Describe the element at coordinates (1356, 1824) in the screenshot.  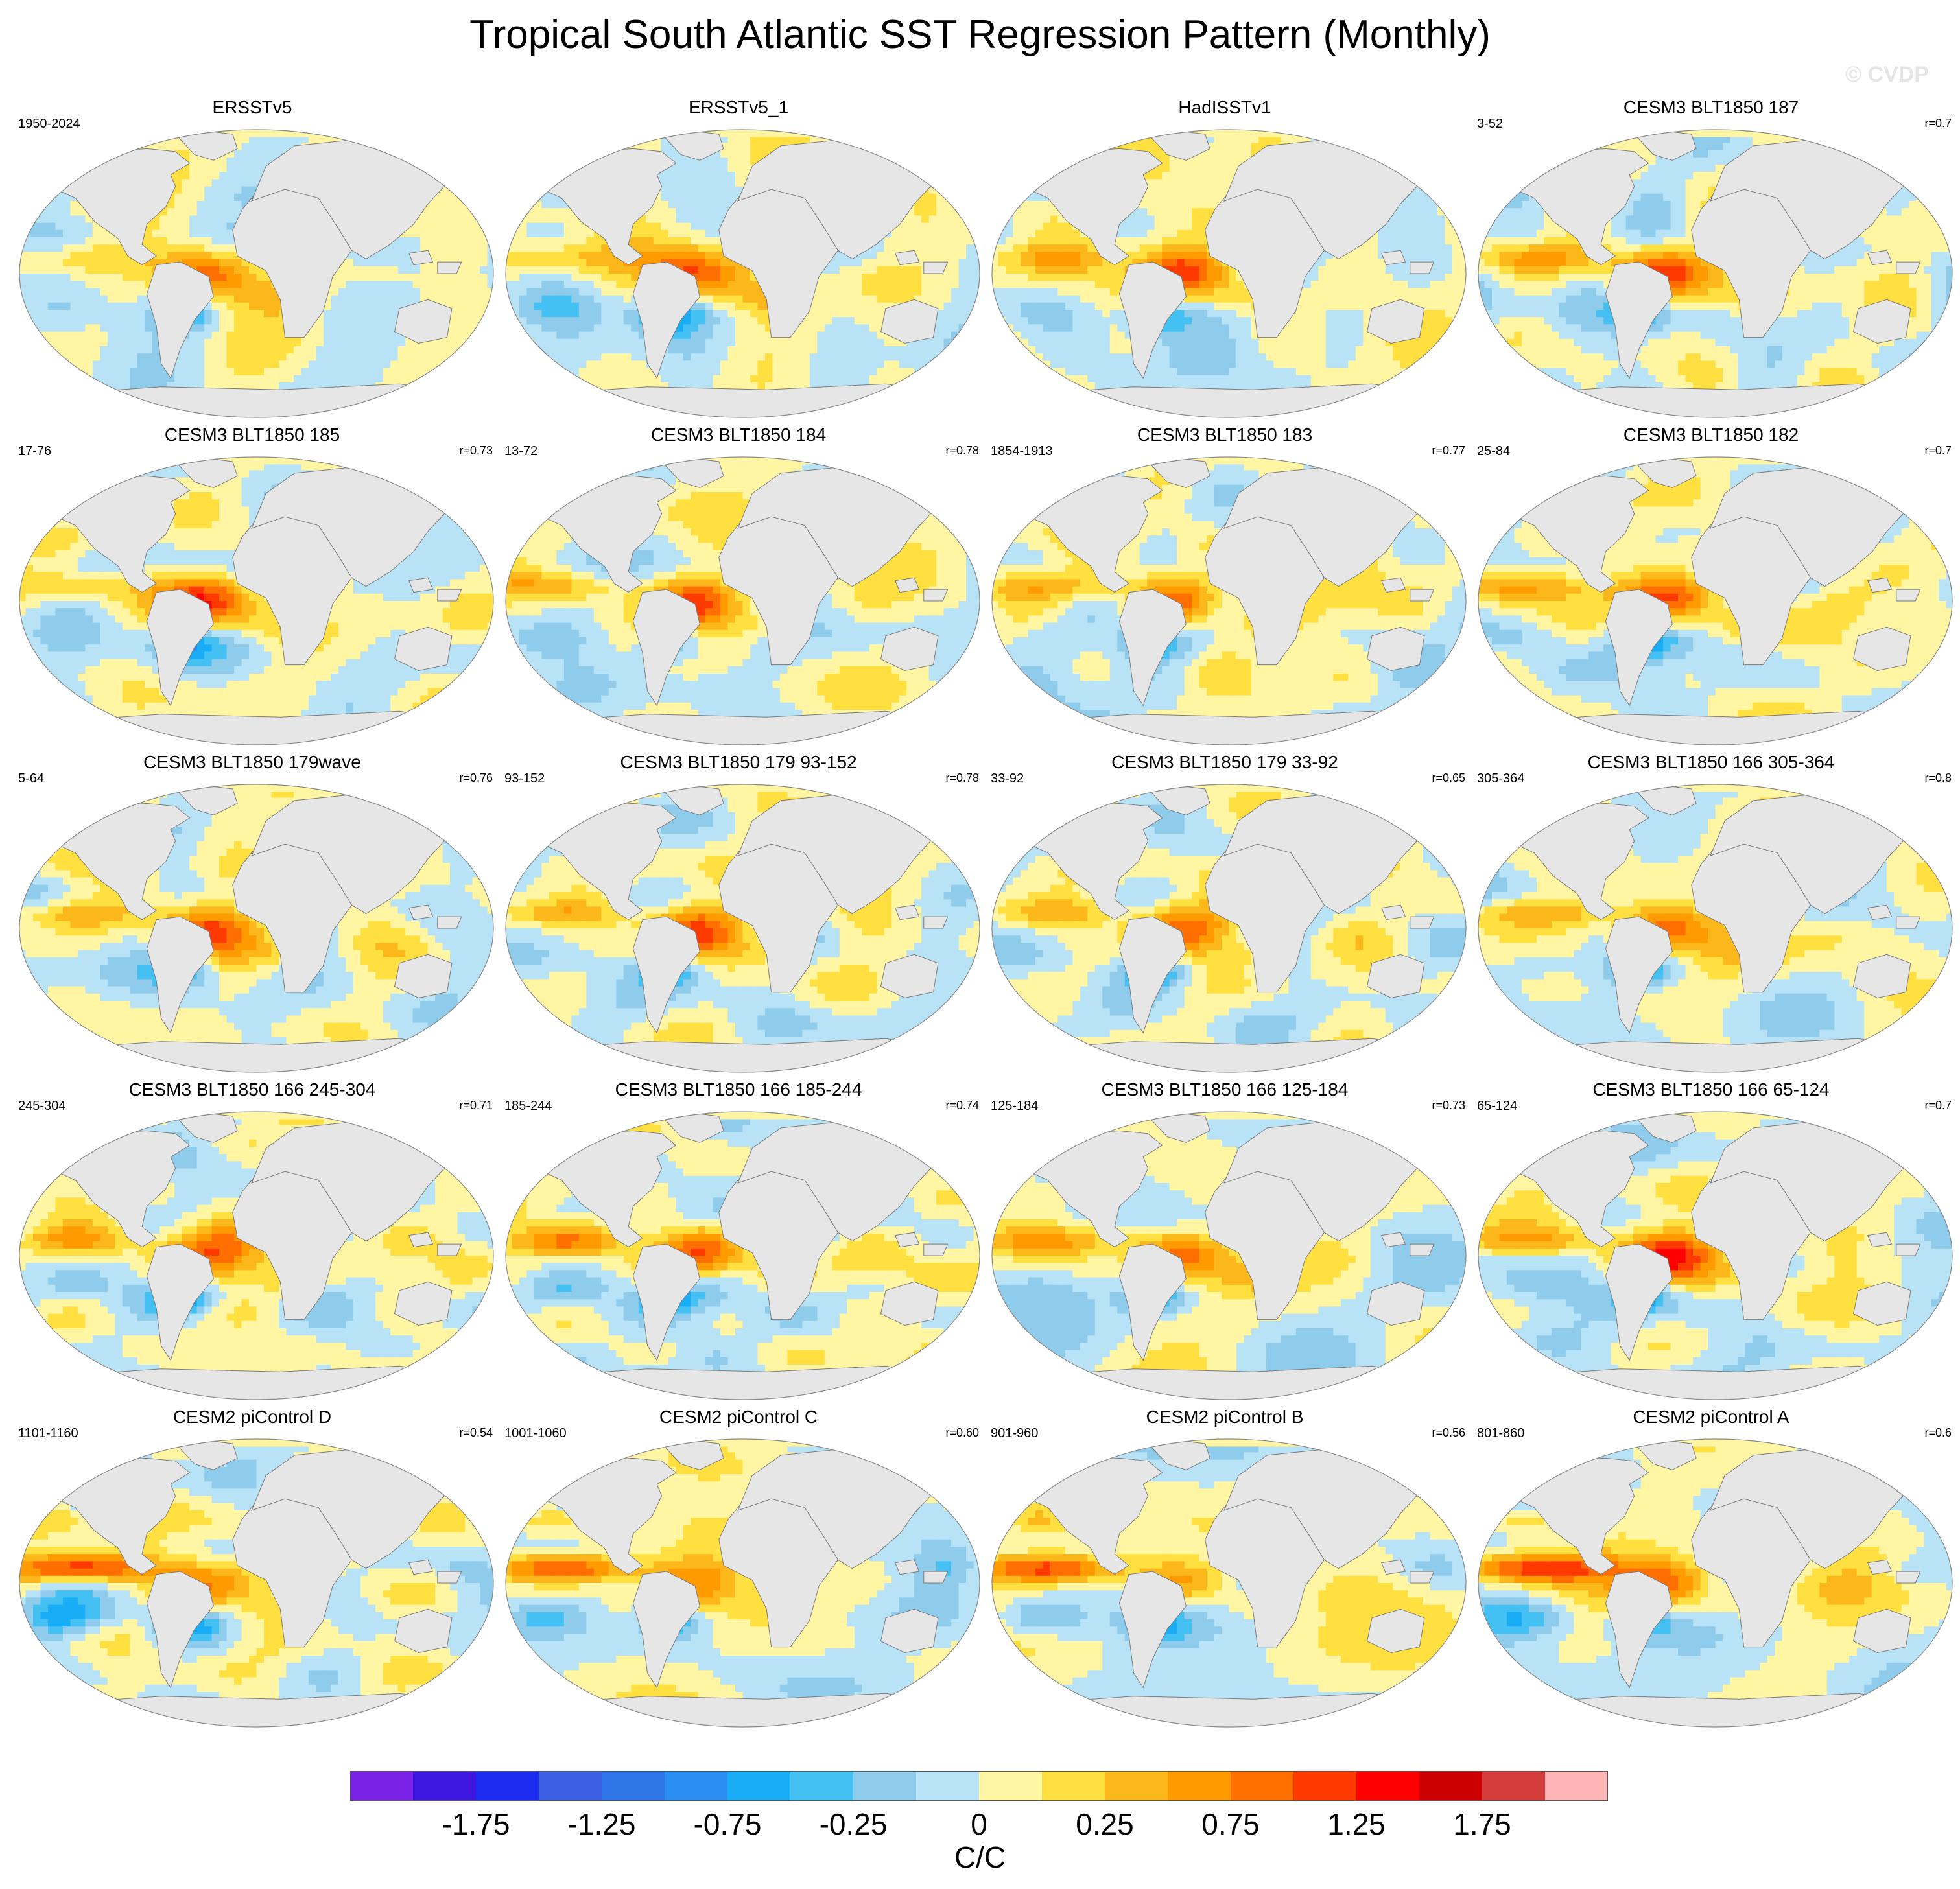
I see `colorbar-tick-label: 1.25` at that location.